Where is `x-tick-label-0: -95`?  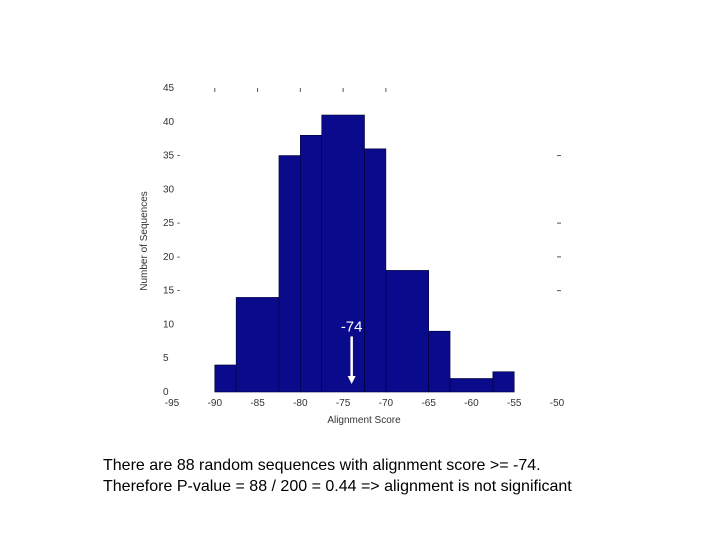 x-tick-label-0: -95 is located at coordinates (172, 403).